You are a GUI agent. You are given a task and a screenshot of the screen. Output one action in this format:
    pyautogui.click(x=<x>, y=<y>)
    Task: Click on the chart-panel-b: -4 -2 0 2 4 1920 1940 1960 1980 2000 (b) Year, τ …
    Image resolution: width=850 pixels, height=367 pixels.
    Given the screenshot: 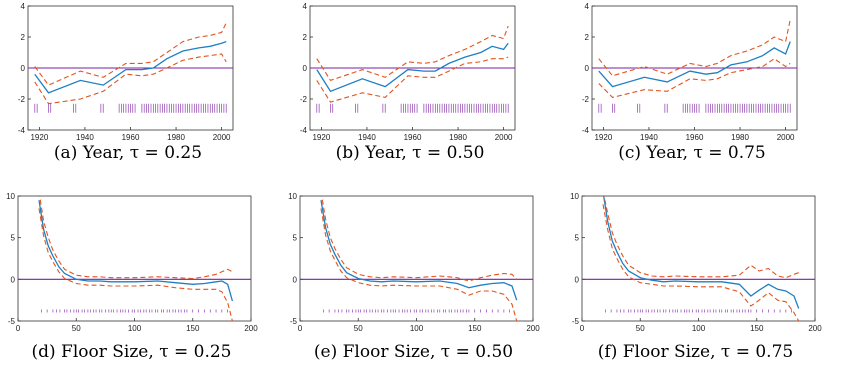 What is the action you would take?
    pyautogui.click(x=410, y=82)
    